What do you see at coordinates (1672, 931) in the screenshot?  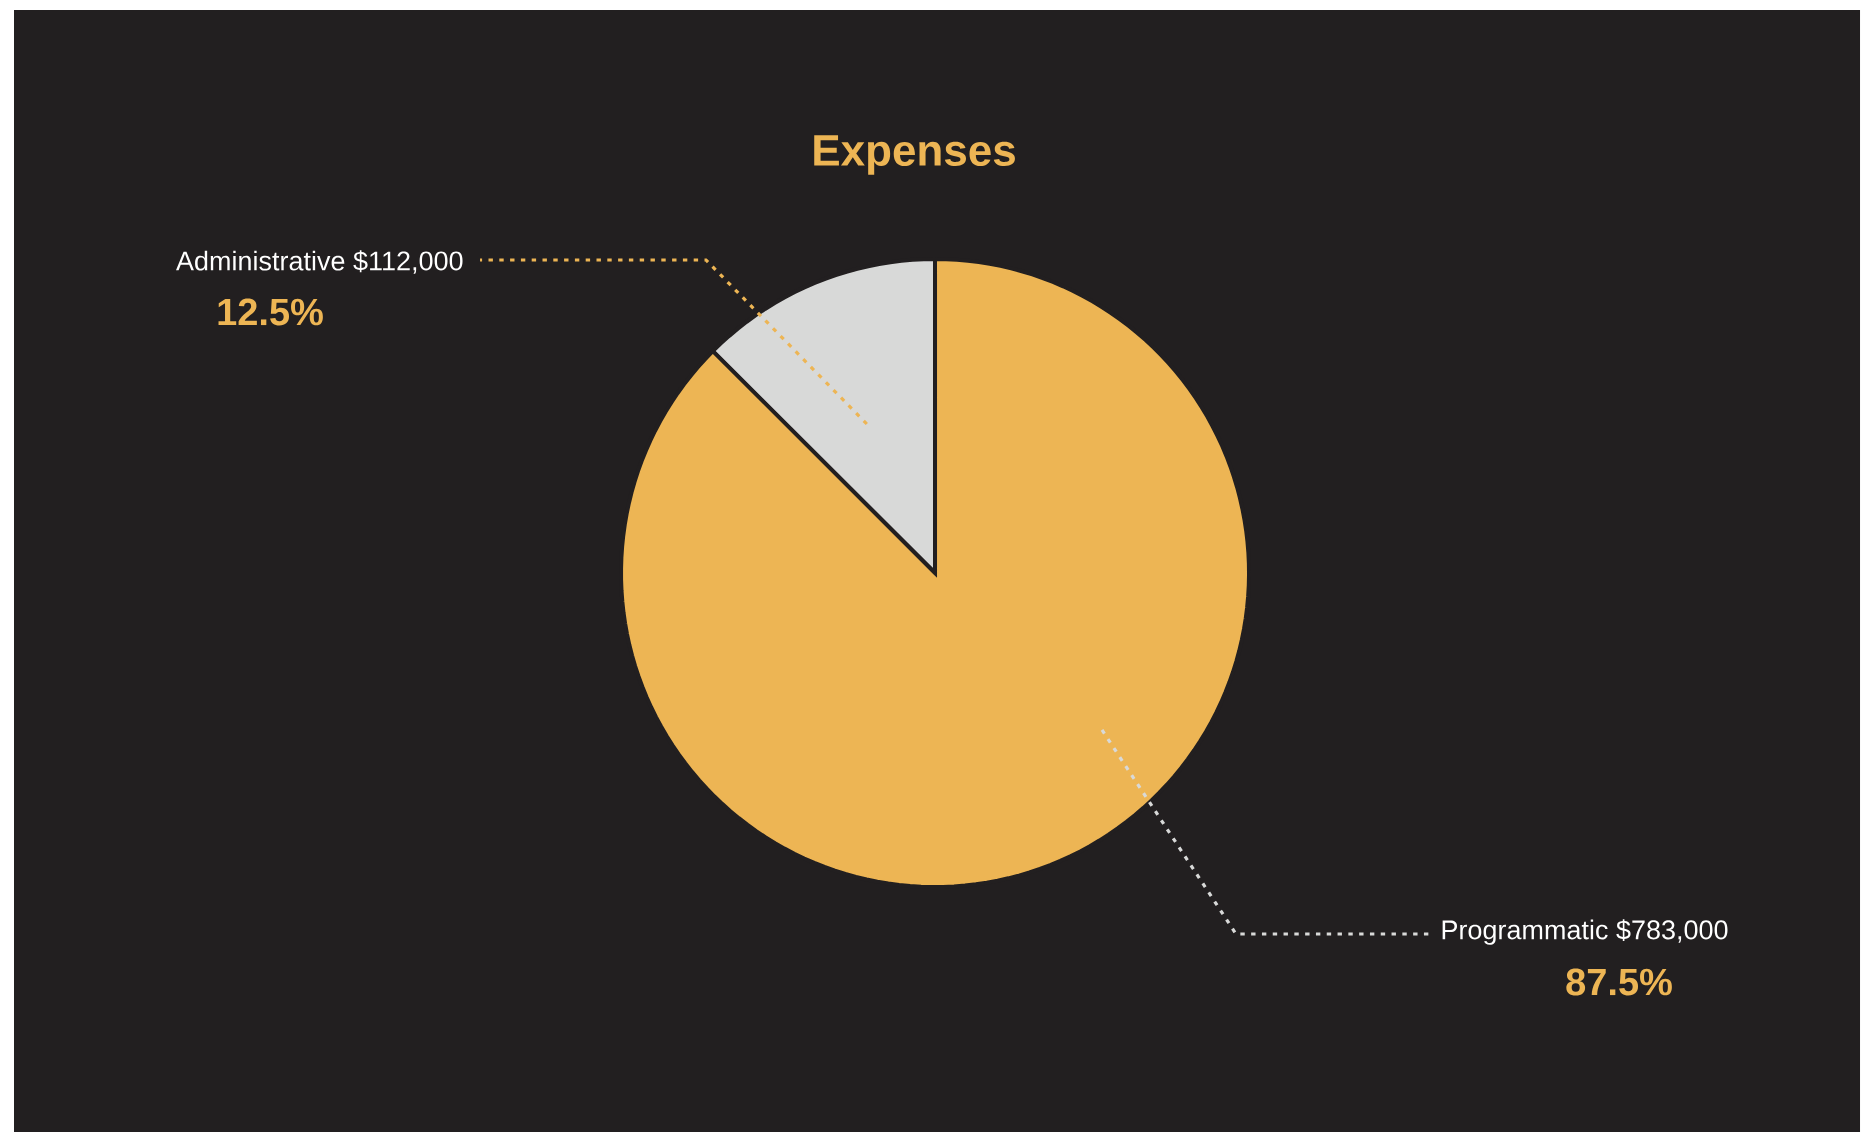 I see `data-label: $783,000` at bounding box center [1672, 931].